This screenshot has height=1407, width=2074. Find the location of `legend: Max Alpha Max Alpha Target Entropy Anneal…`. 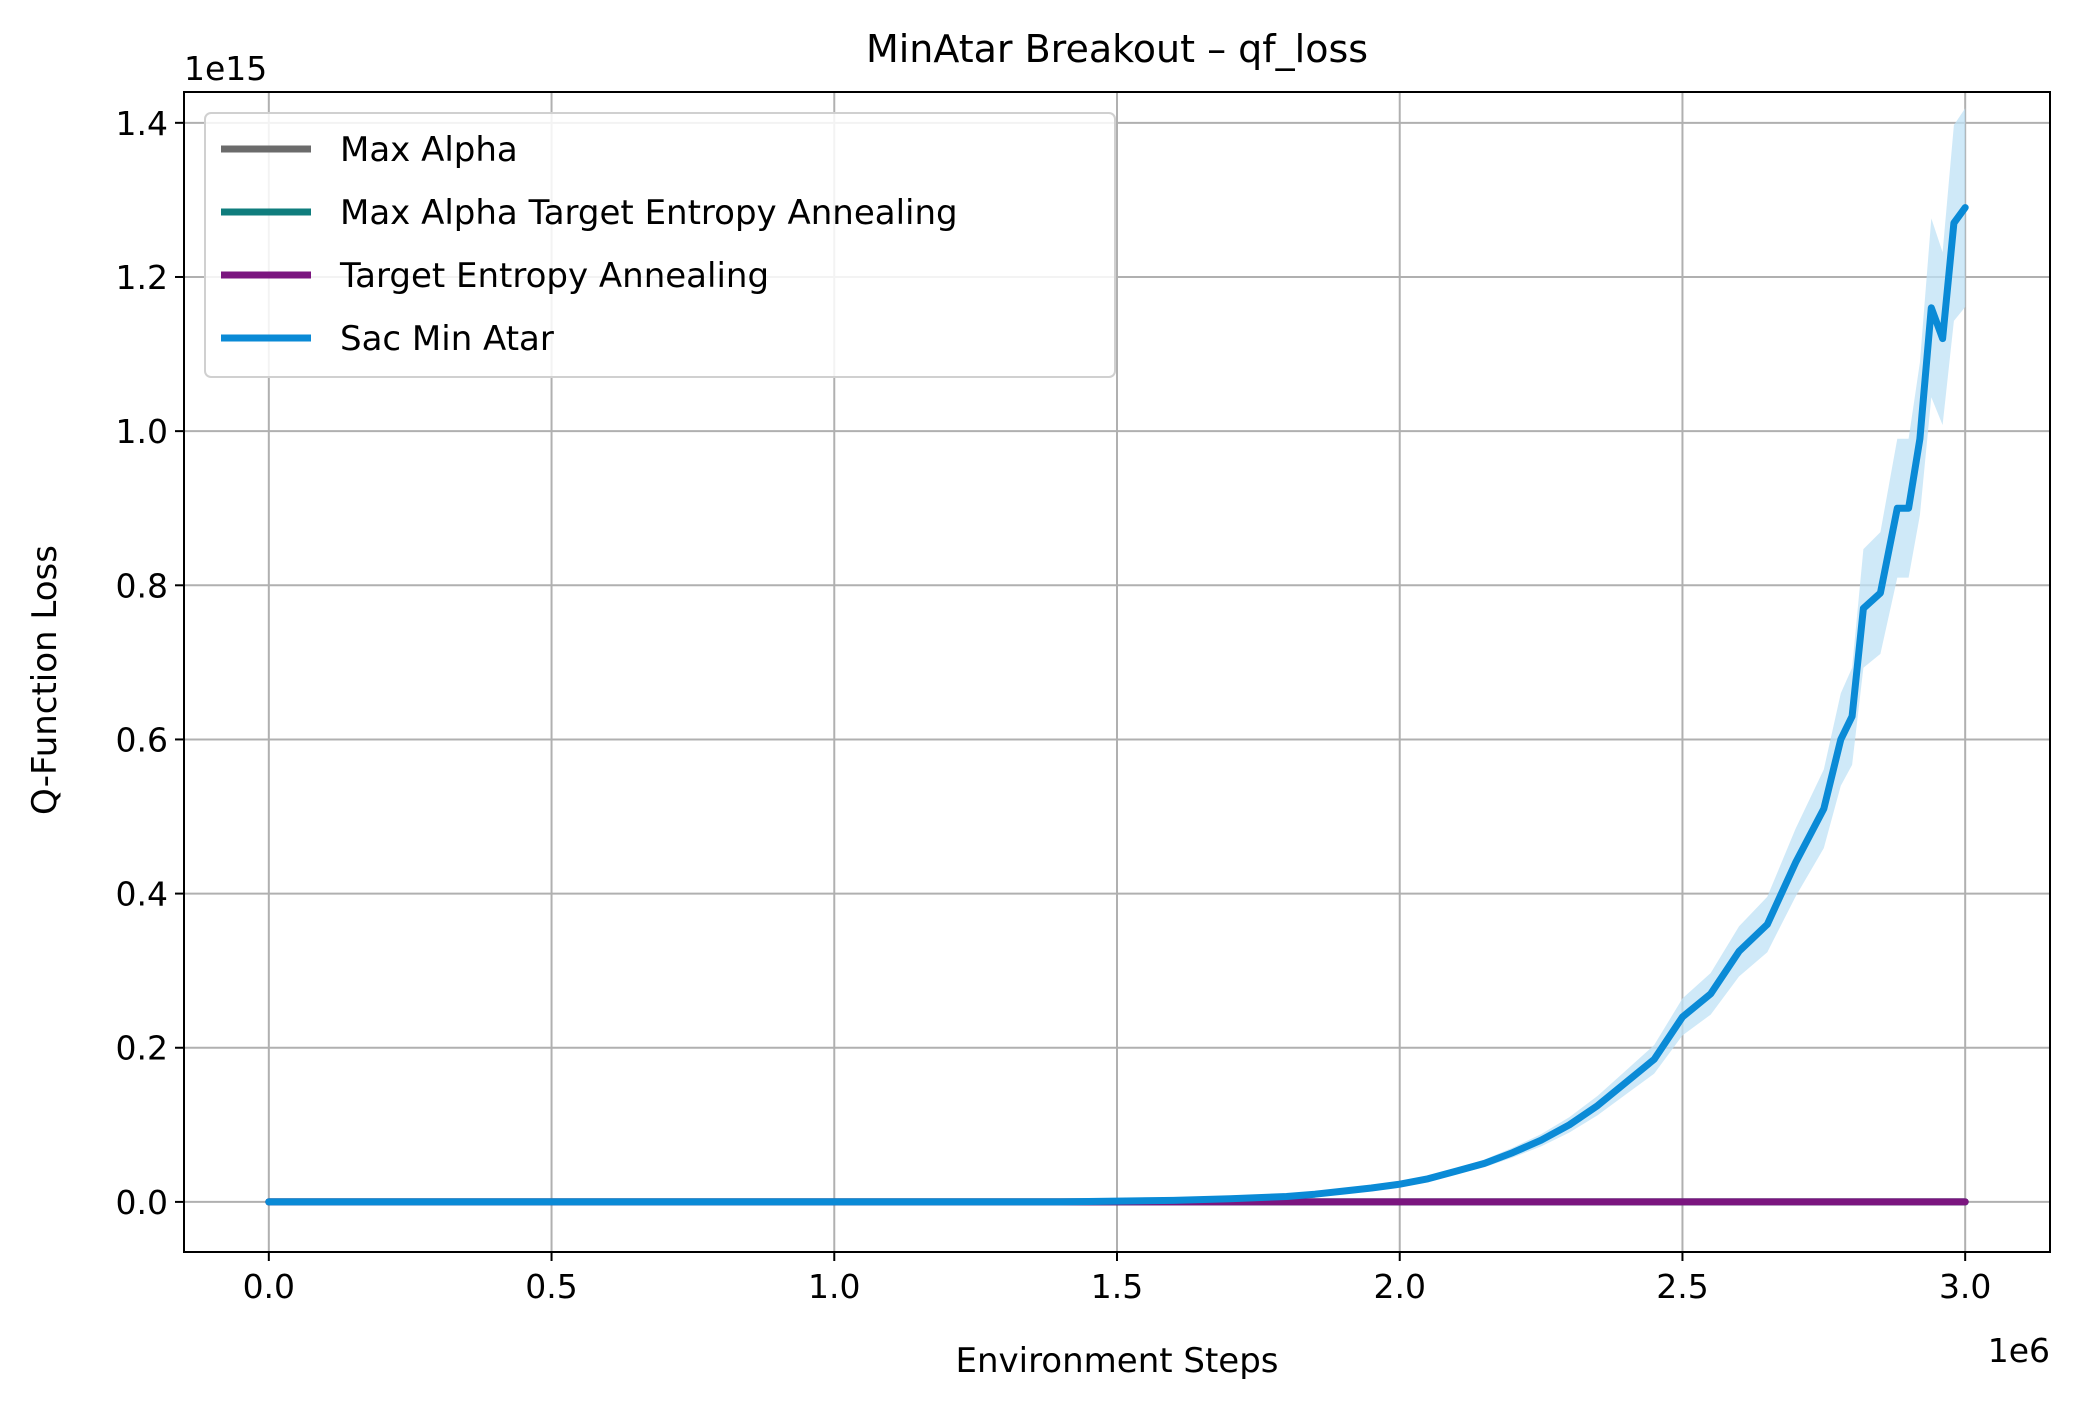

legend: Max Alpha Max Alpha Target Entropy Anneal… is located at coordinates (660, 245).